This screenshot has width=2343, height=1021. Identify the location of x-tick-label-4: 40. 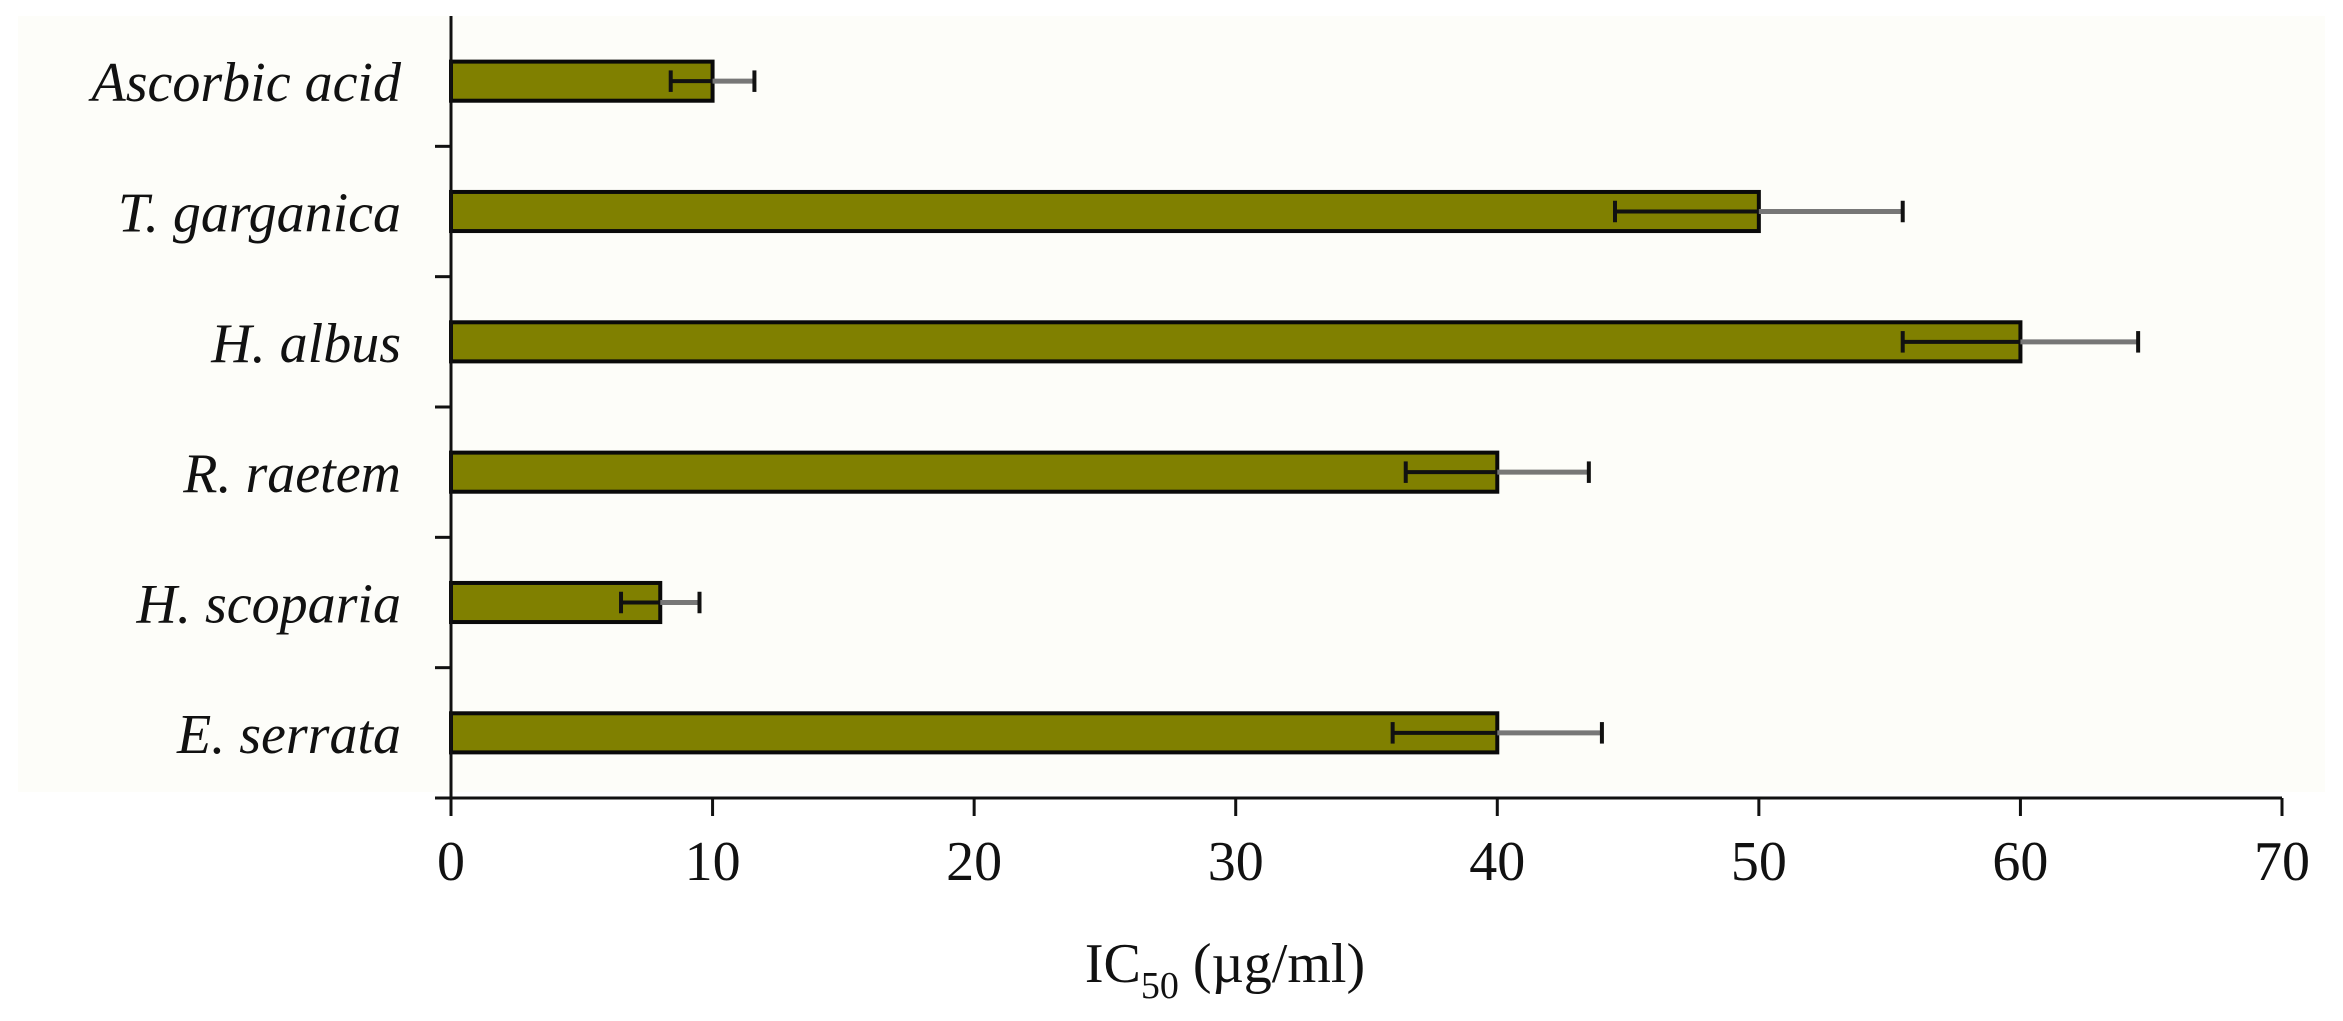
(1497, 862).